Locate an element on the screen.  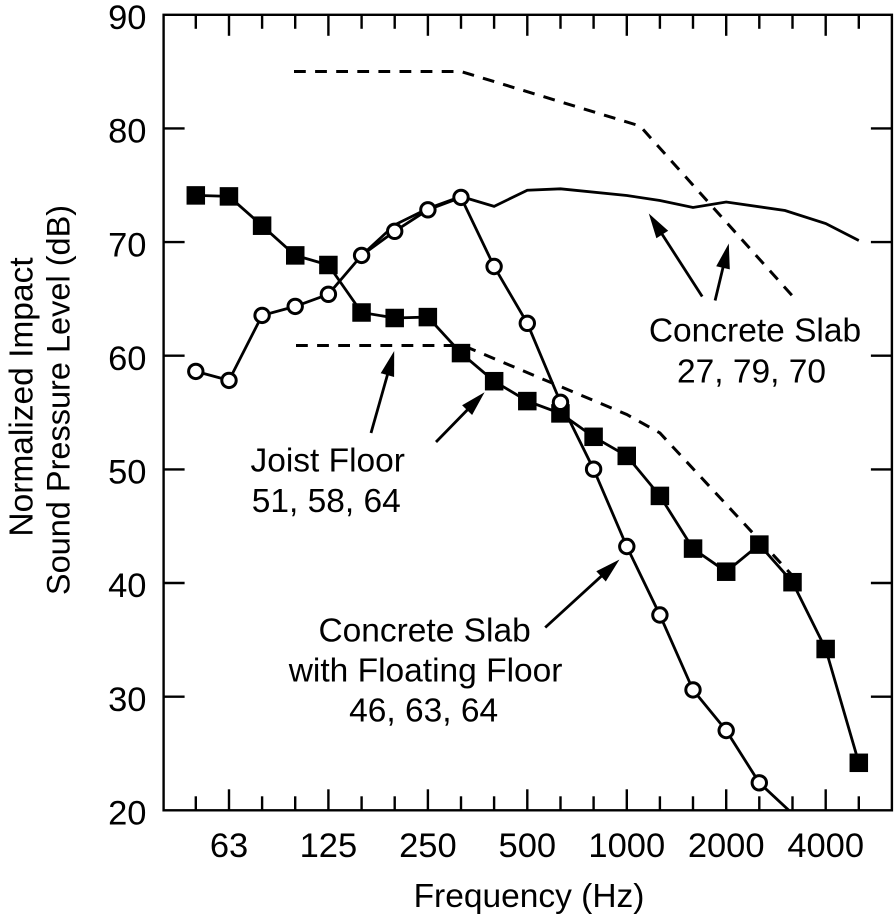
svg-text: 1000 is located at coordinates (626, 846).